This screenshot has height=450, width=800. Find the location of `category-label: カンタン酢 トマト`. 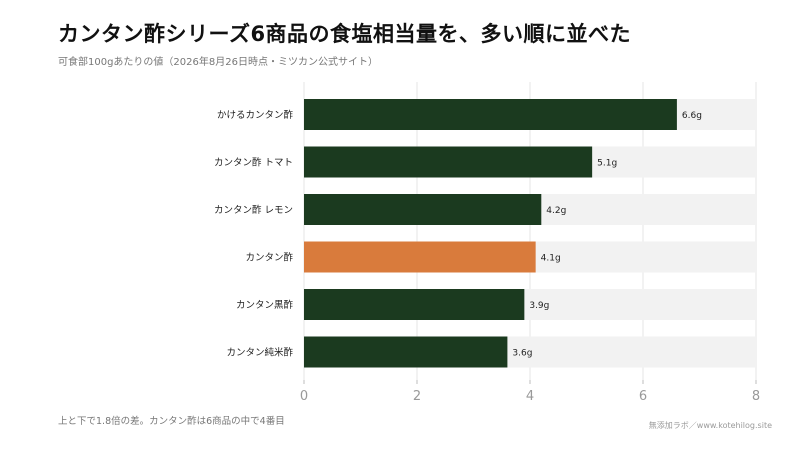

category-label: カンタン酢 トマト is located at coordinates (253, 163).